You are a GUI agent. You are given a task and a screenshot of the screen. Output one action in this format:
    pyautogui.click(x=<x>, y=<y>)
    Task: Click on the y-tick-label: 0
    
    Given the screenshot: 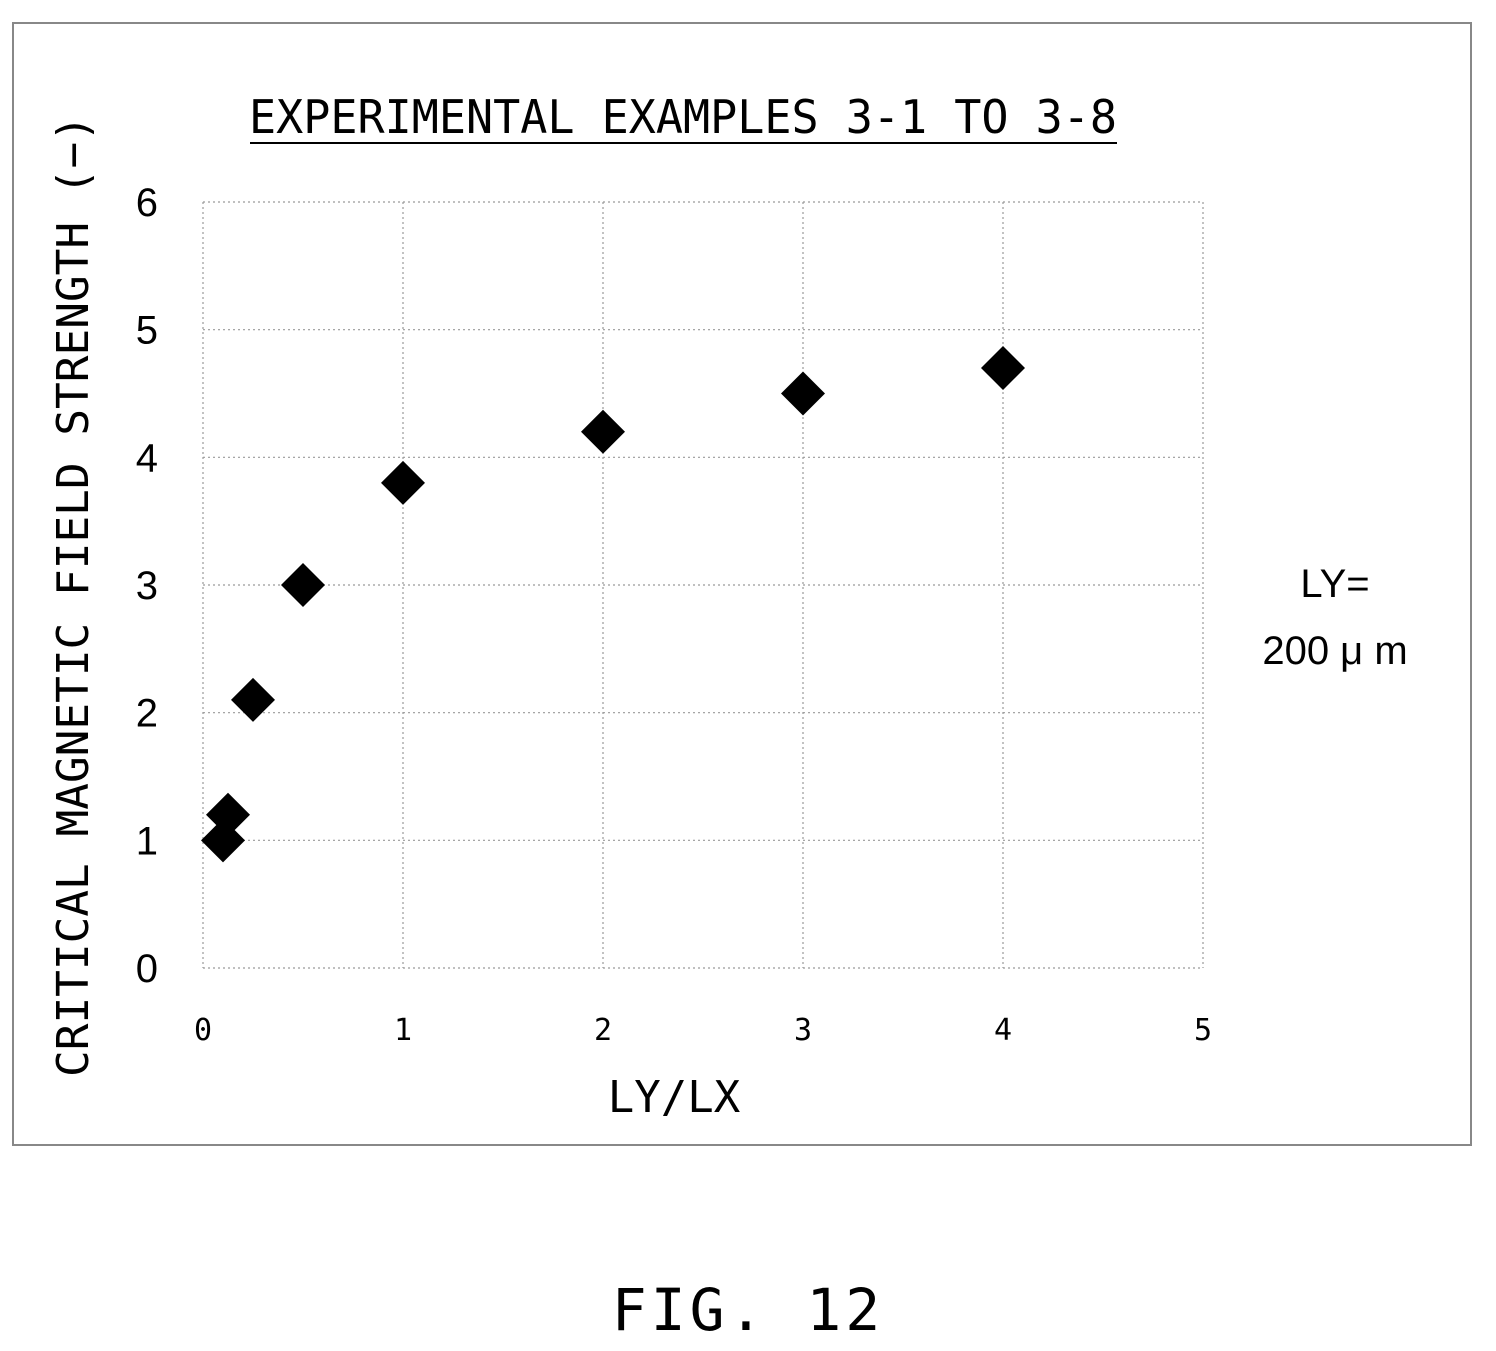 What is the action you would take?
    pyautogui.click(x=147, y=969)
    